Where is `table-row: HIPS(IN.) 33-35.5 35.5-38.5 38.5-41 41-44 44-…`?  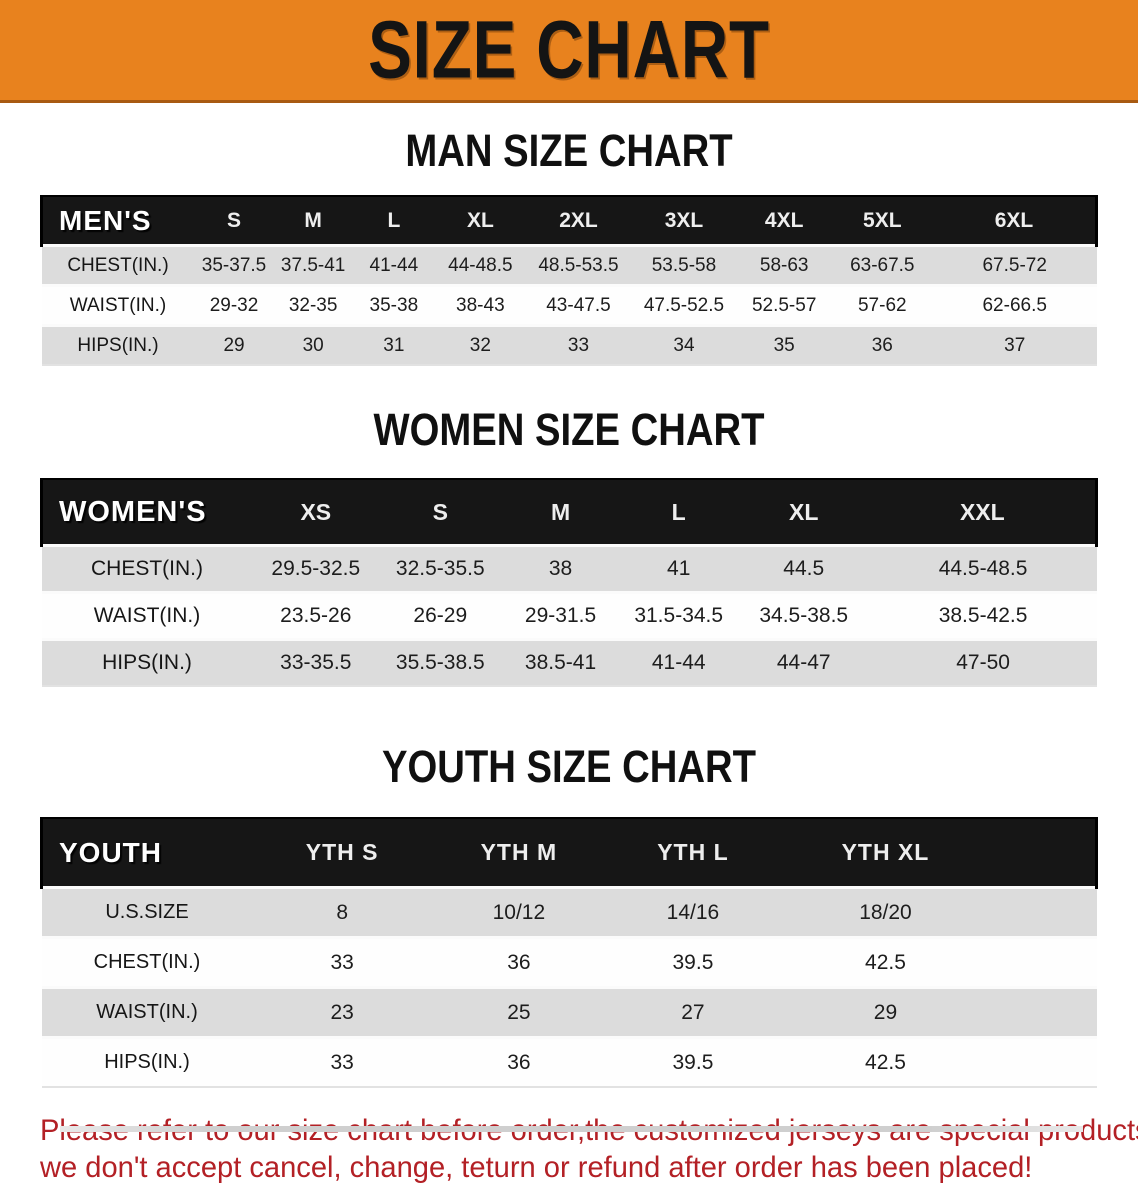
table-row: HIPS(IN.) 33-35.5 35.5-38.5 38.5-41 41-44 44-… is located at coordinates (569, 662).